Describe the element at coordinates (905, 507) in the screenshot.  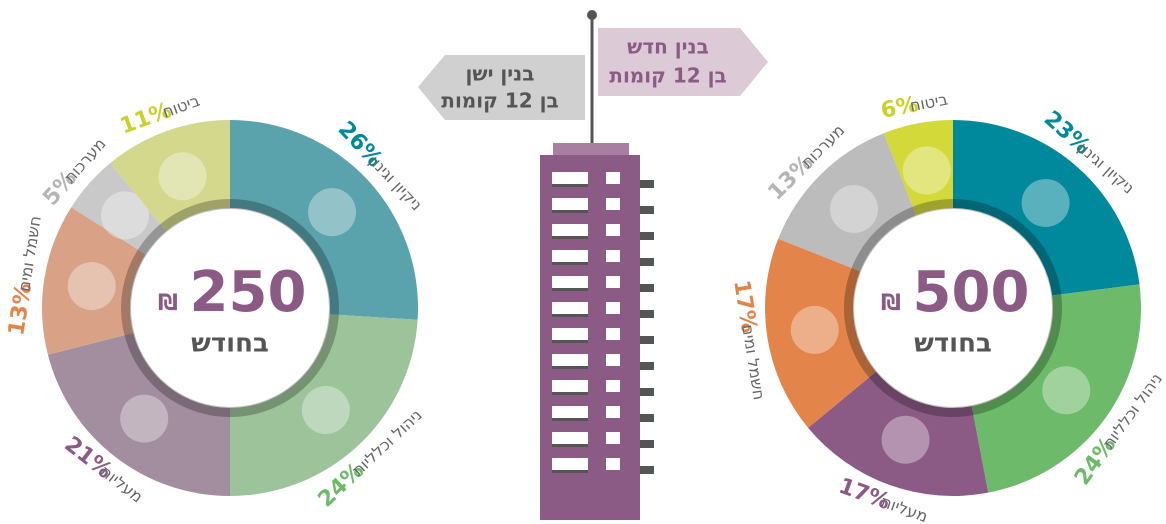
I see `category-label: מעליות` at that location.